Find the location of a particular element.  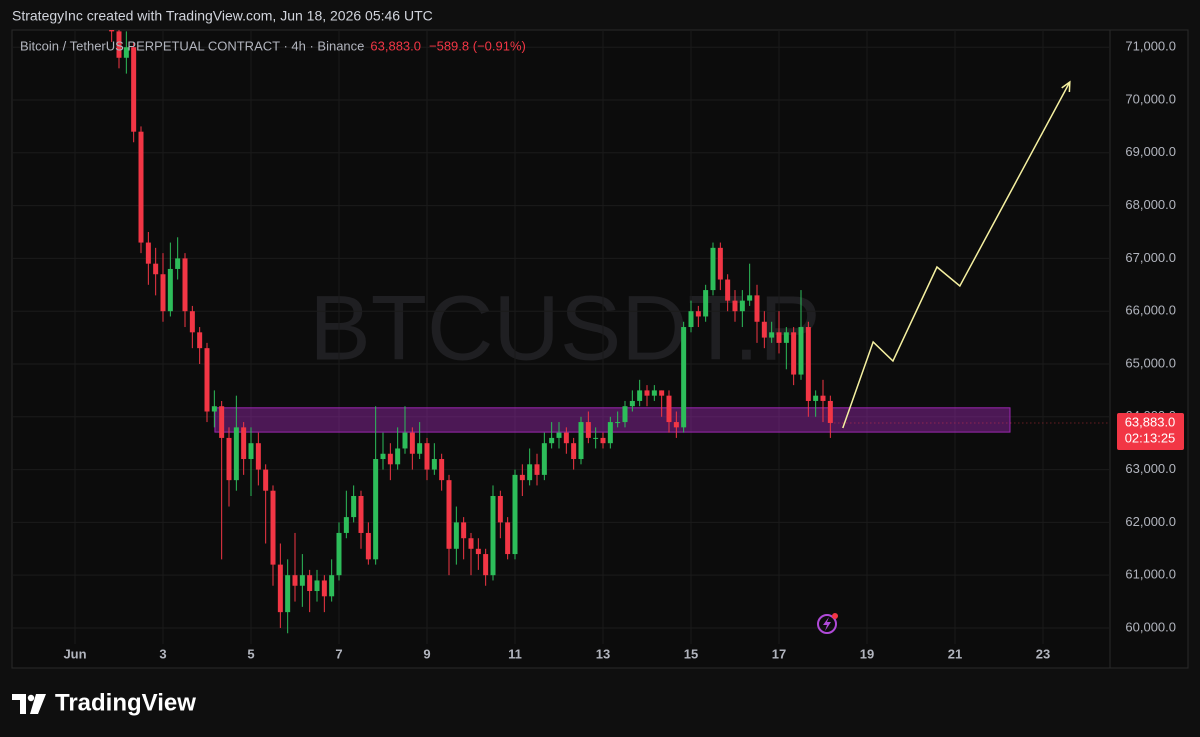

alert-ring is located at coordinates (827, 624).